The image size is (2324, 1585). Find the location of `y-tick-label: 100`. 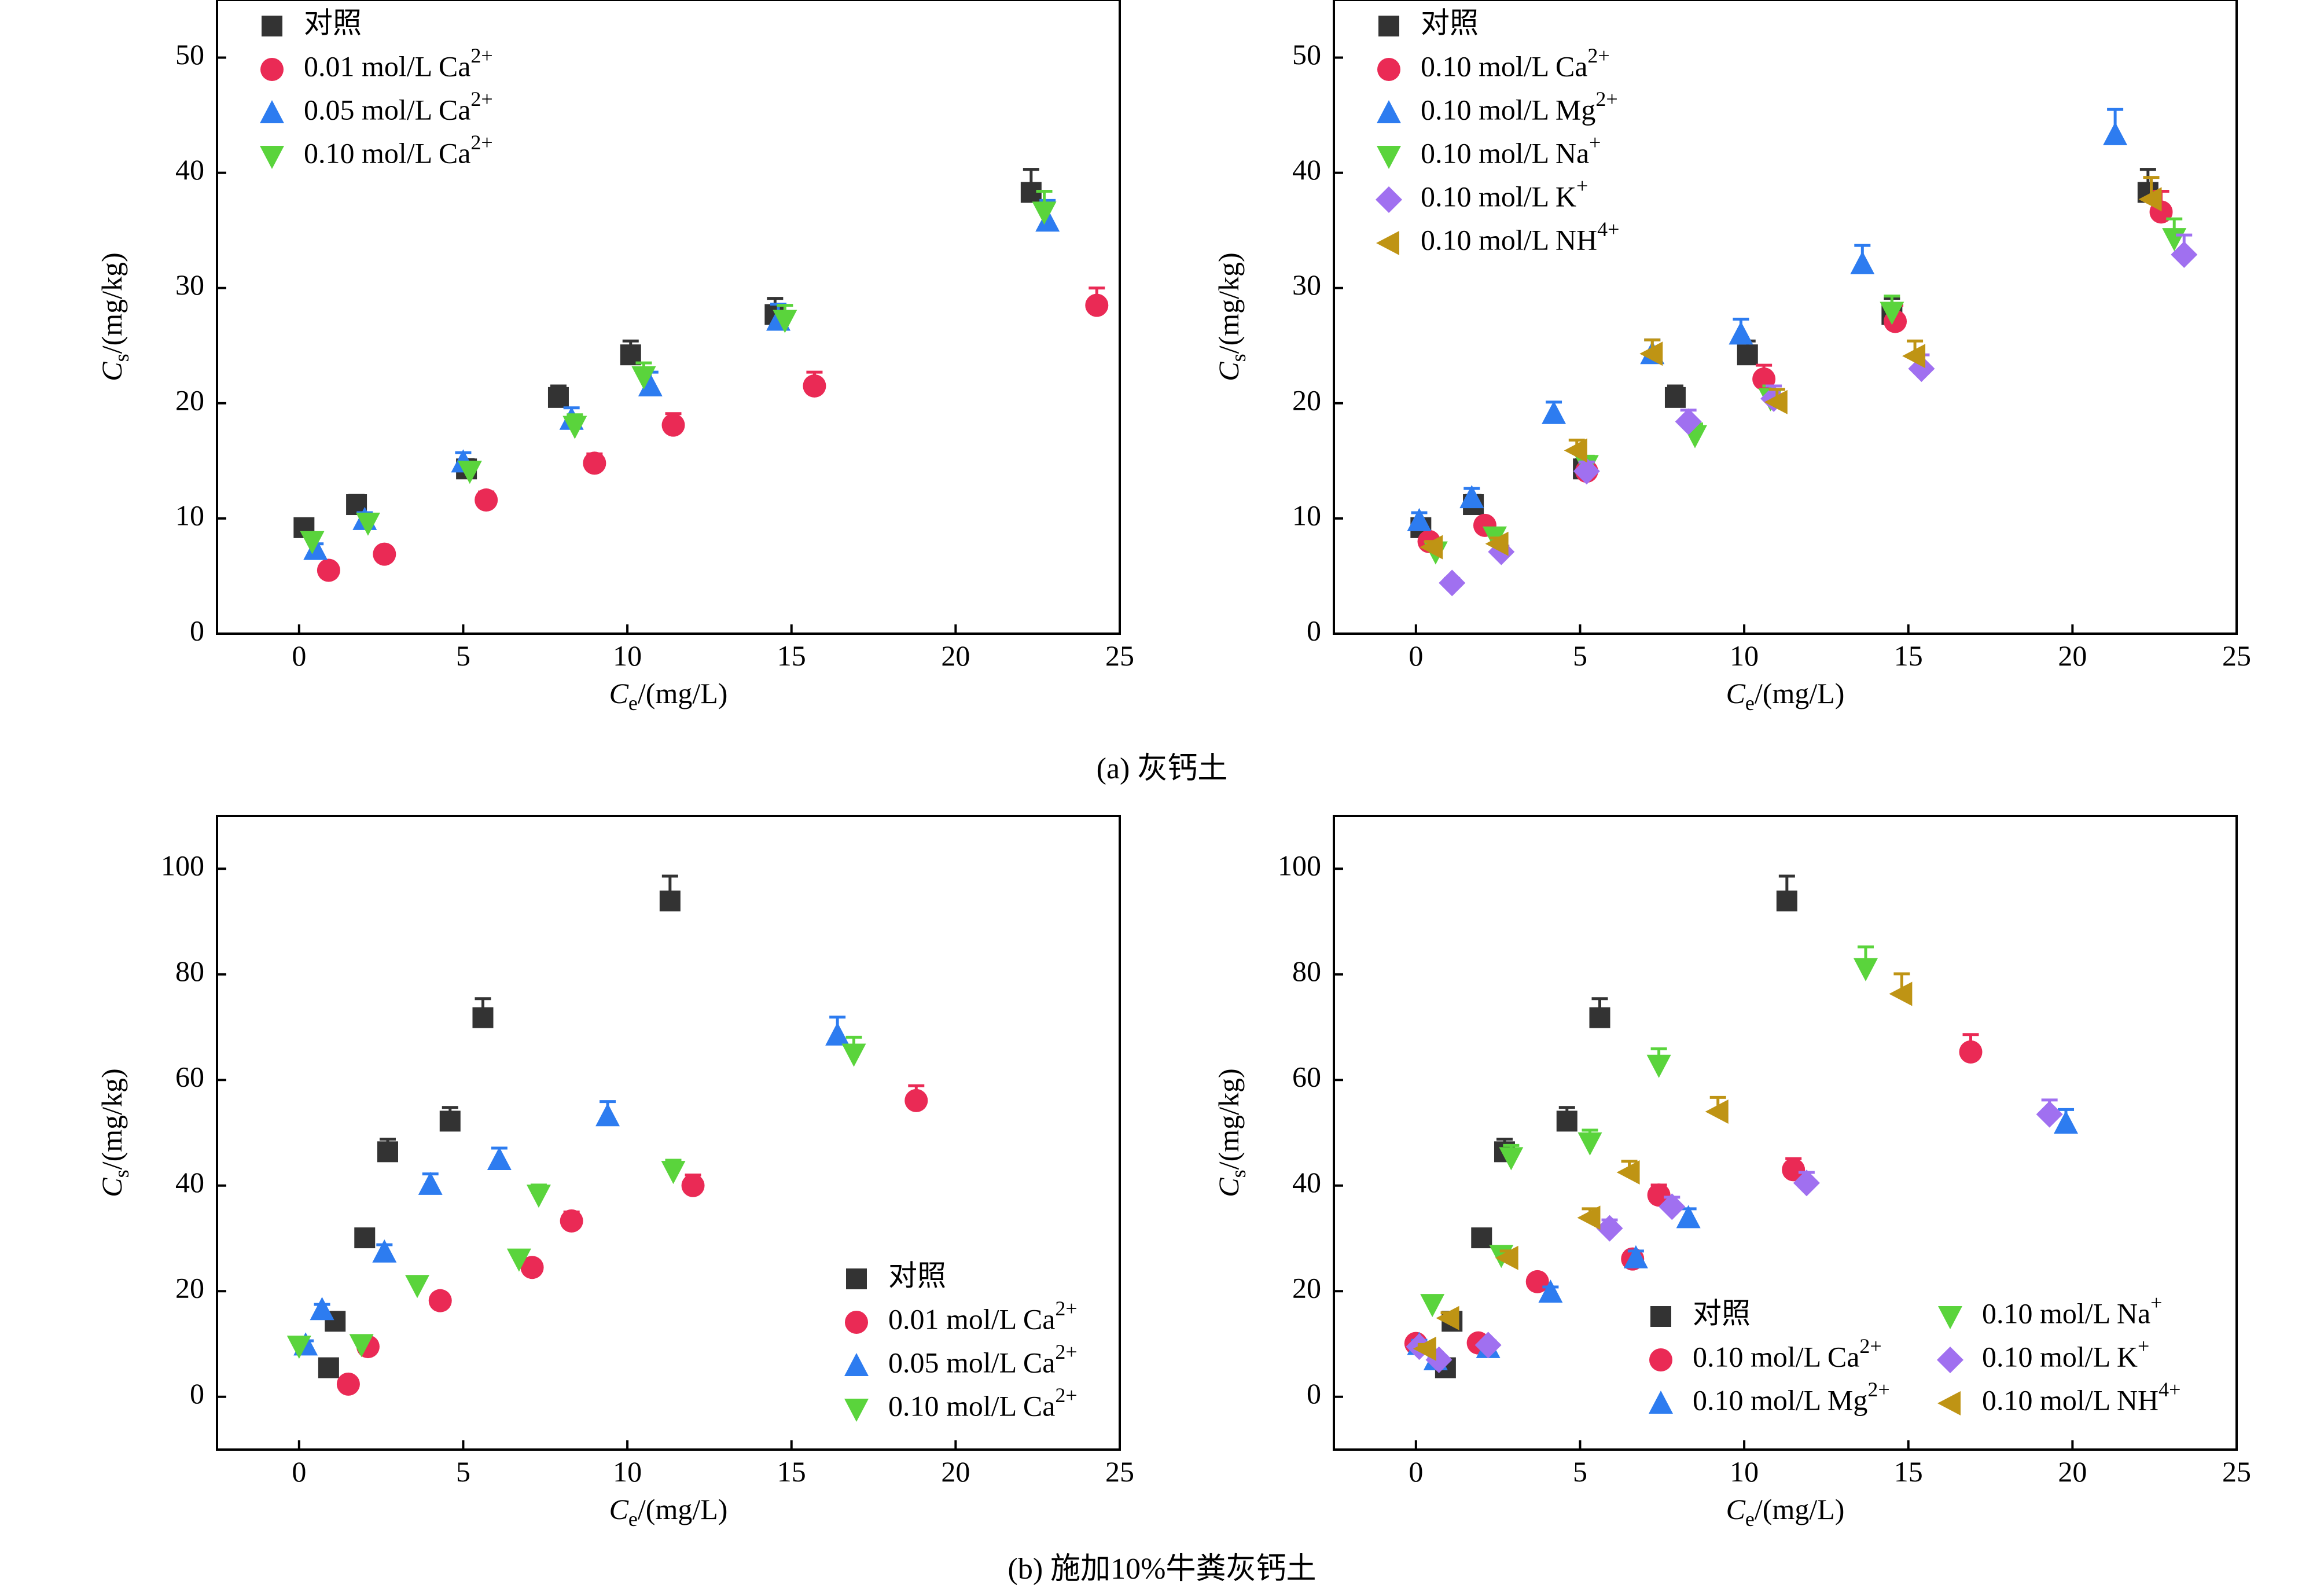

y-tick-label: 100 is located at coordinates (1299, 865).